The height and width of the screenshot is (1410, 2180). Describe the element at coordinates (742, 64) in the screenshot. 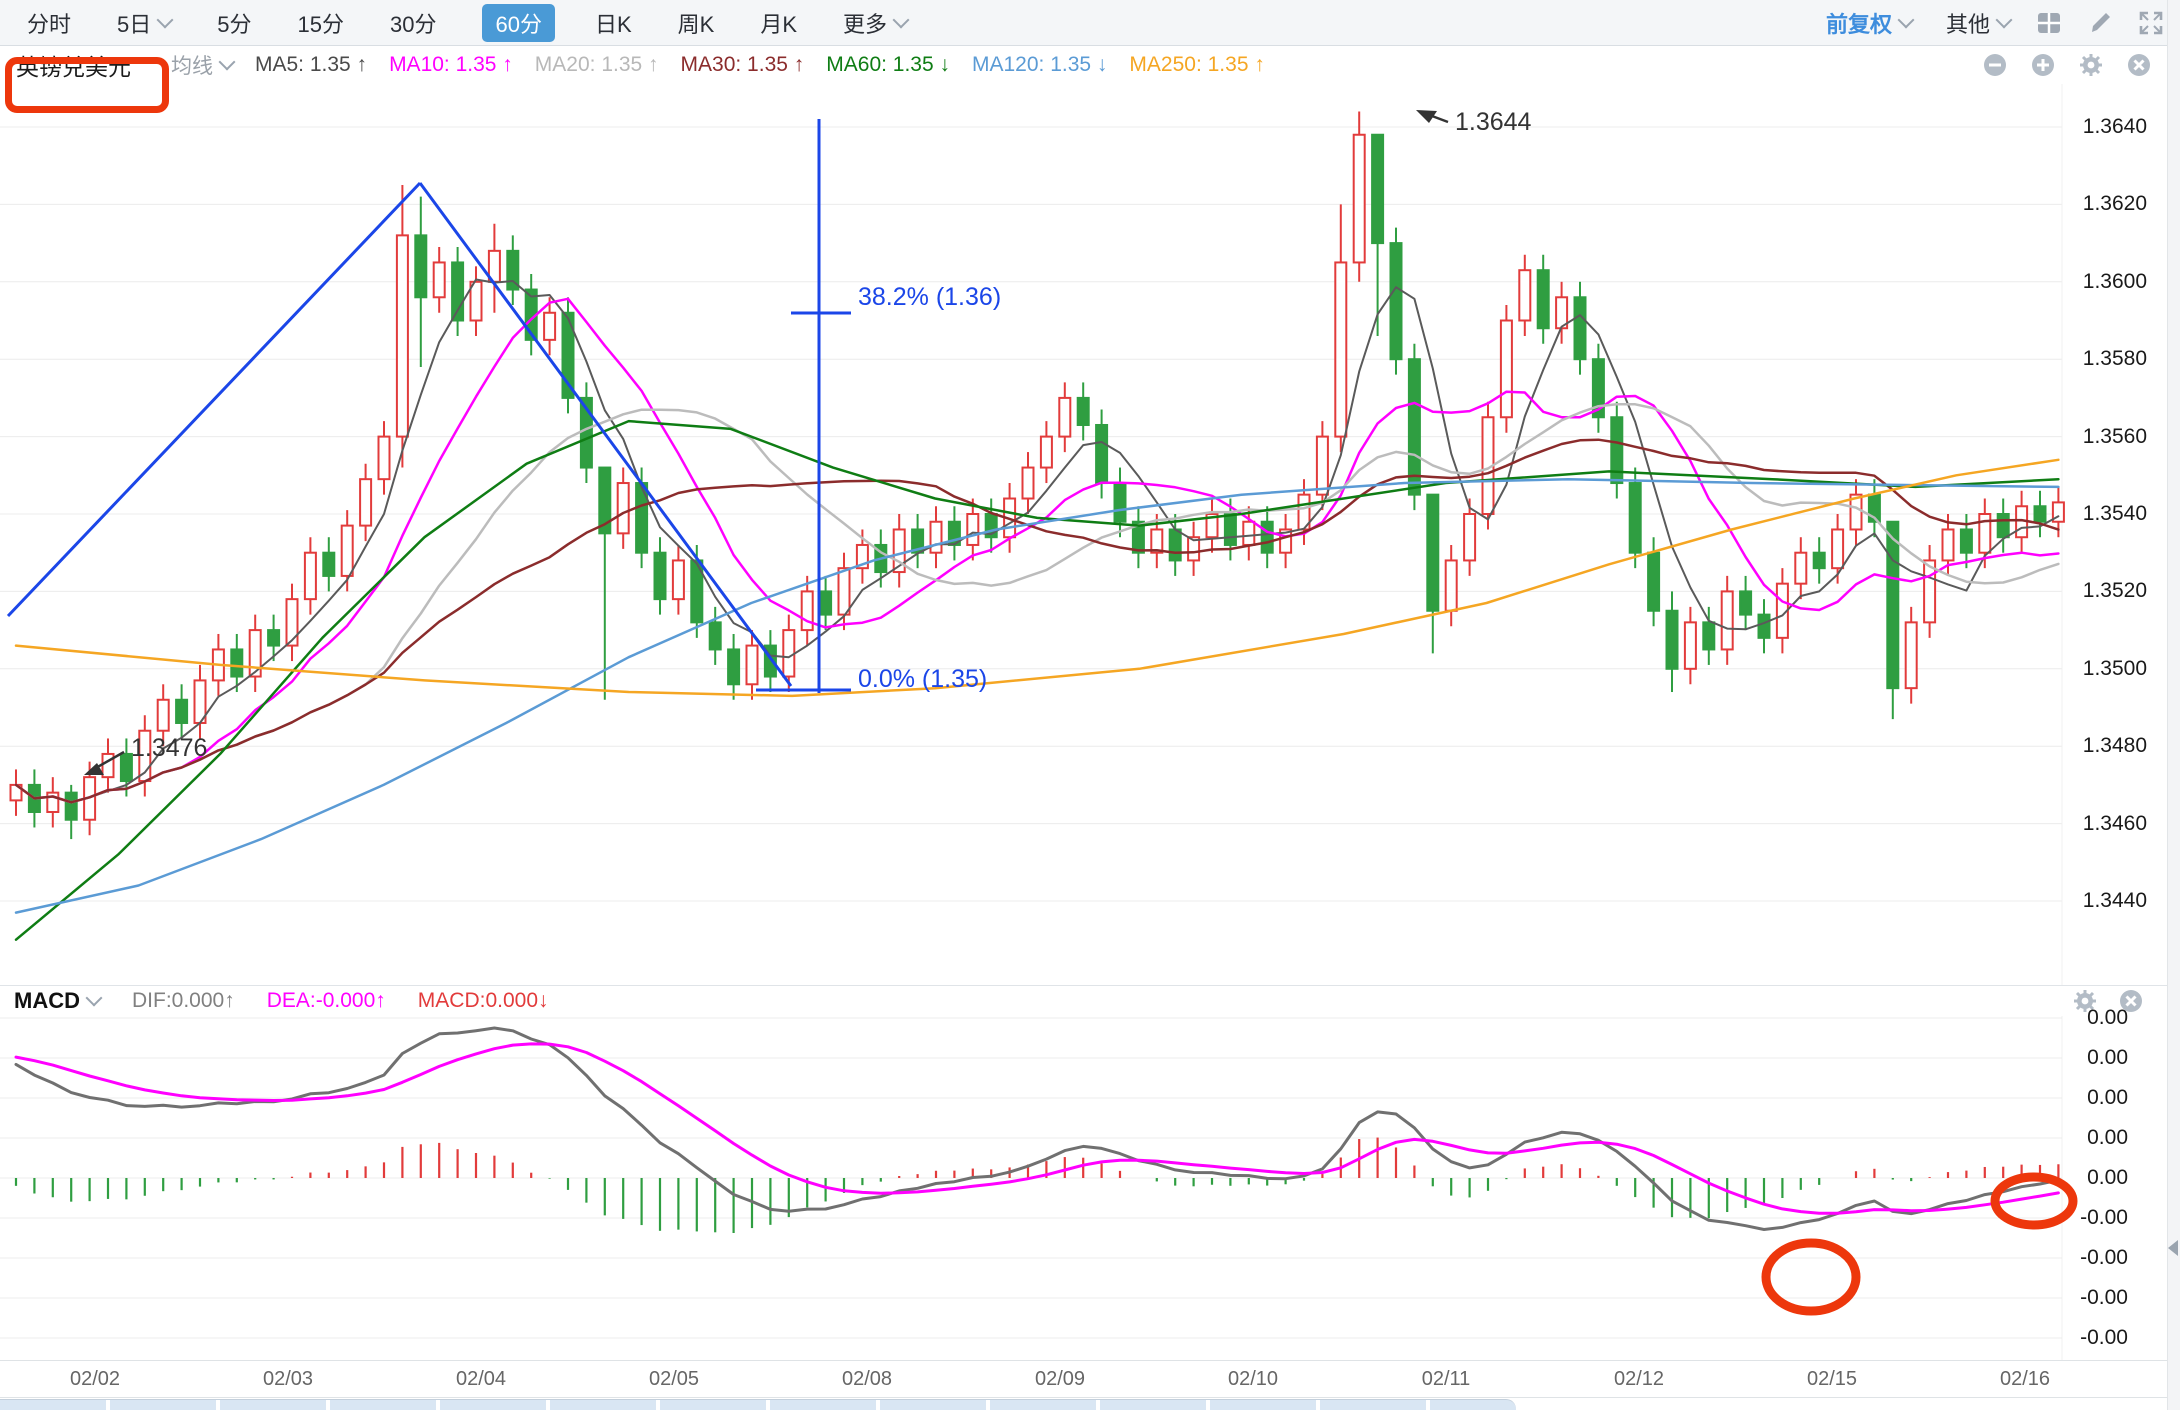

I see `ma-legend-item: MA30: 1.35 ↑` at that location.